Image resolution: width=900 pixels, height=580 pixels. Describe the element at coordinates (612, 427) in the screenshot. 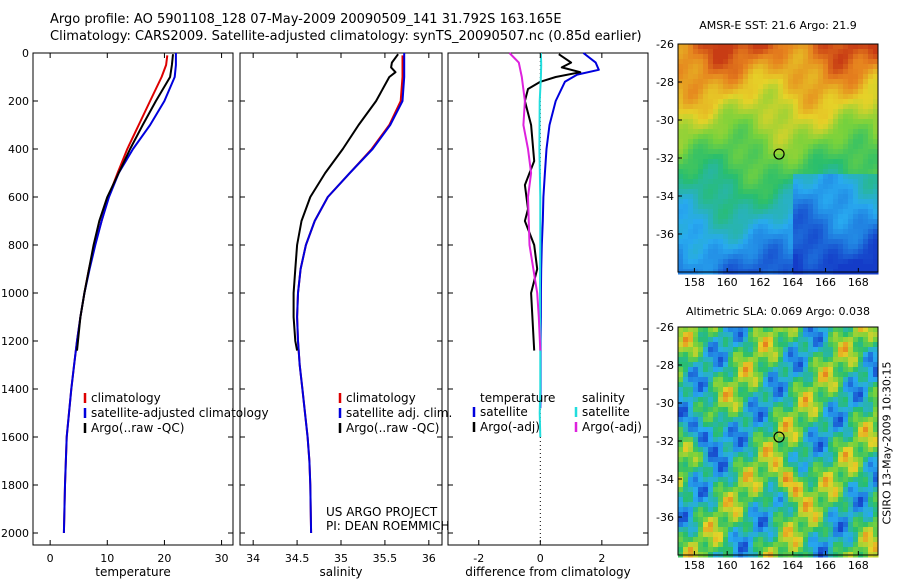

I see `legend-diff-s-argo: Argo(-adj)` at that location.